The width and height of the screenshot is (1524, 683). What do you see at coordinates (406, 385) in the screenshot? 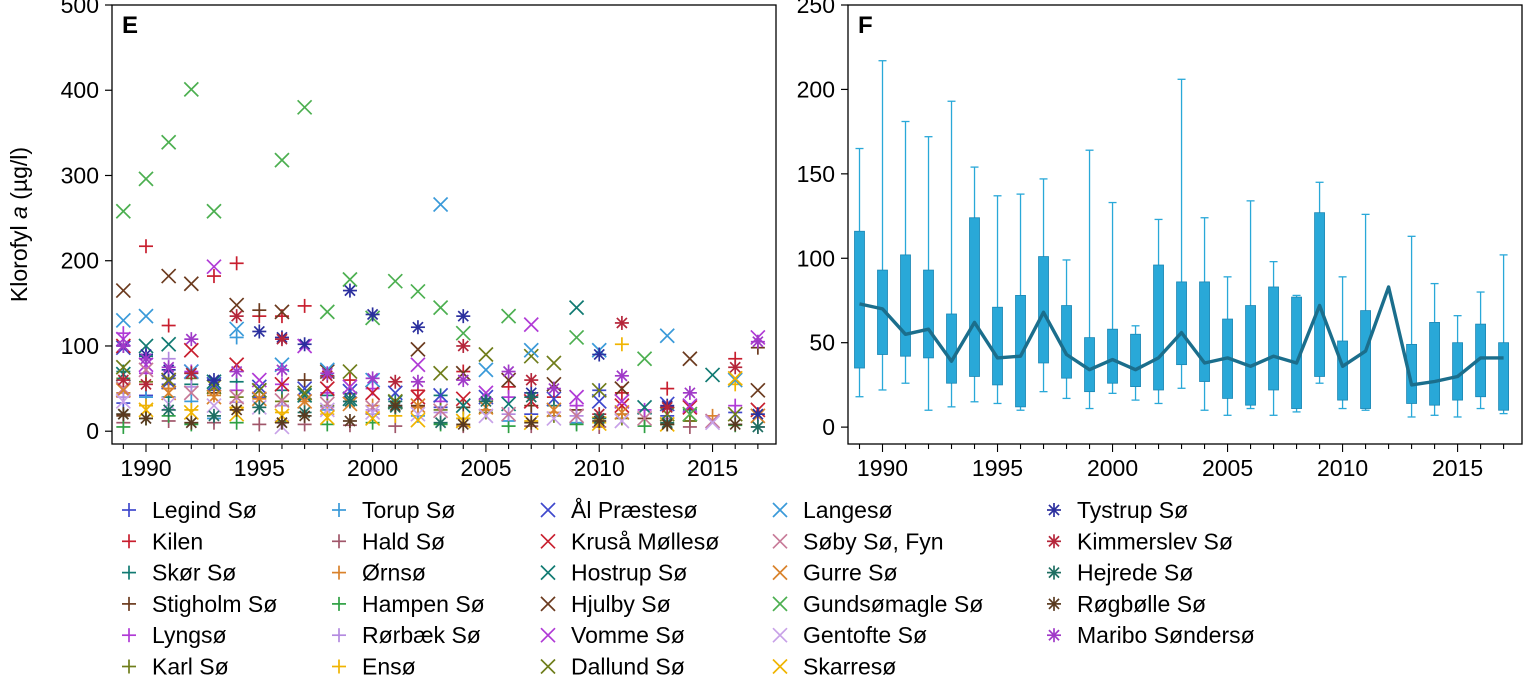
I see `series-skør-sø` at bounding box center [406, 385].